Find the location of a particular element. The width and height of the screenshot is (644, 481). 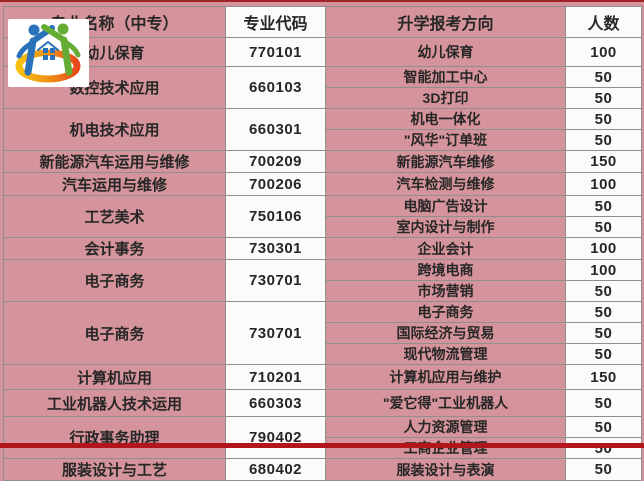

table-row: 市场营销 50 is located at coordinates (323, 291).